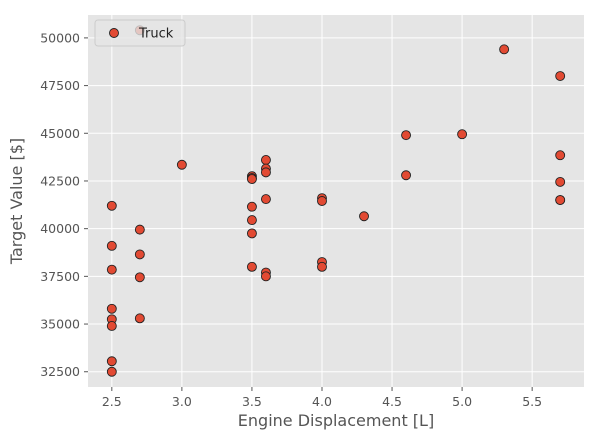  I want to click on legend-label: Truck, so click(156, 34).